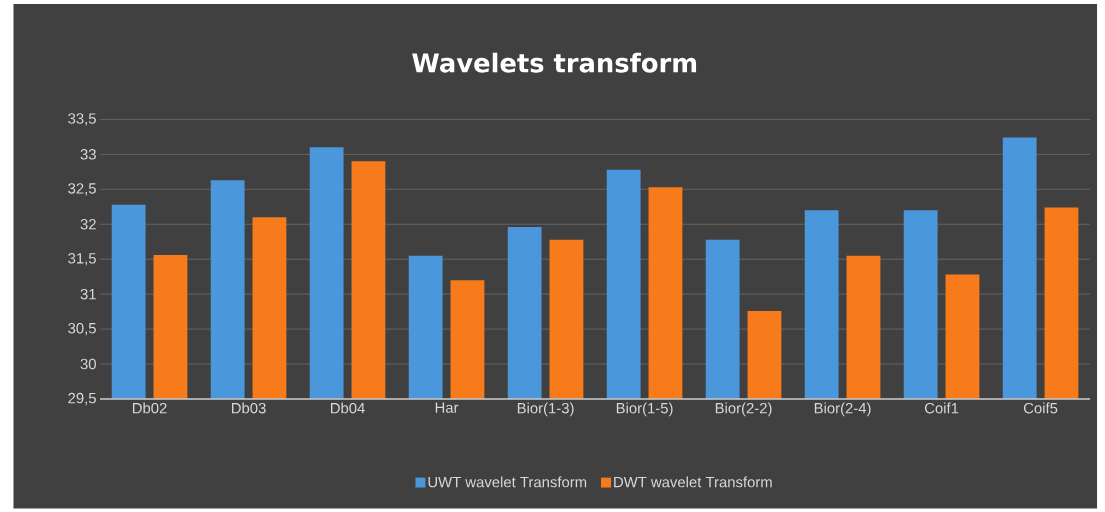 Image resolution: width=1105 pixels, height=512 pixels. I want to click on y-tick-label: 33, so click(88, 154).